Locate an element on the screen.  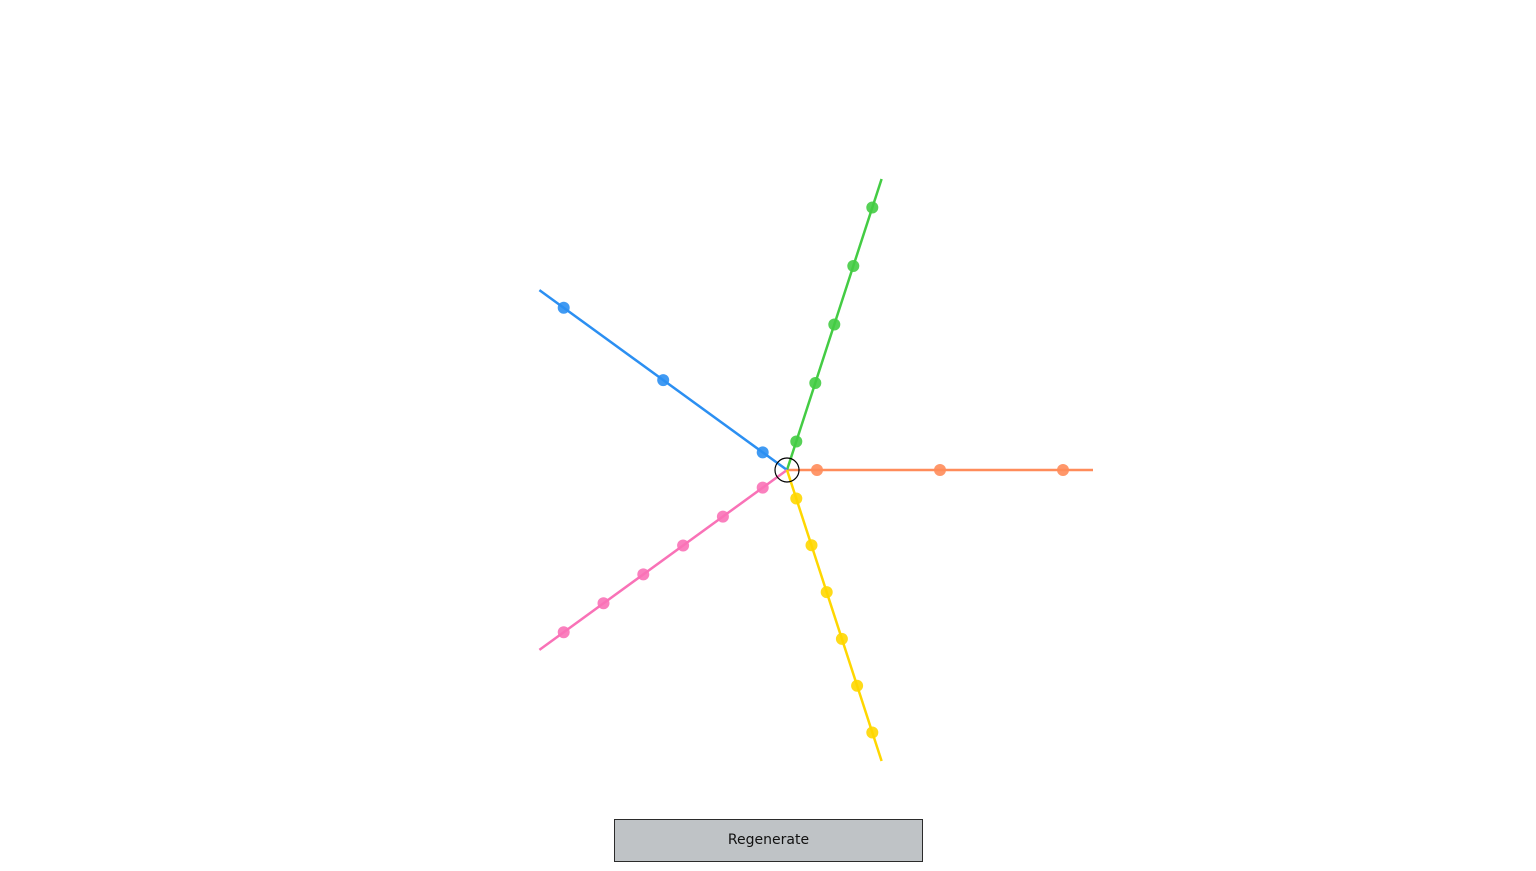
blue-spoke is located at coordinates (663, 380).